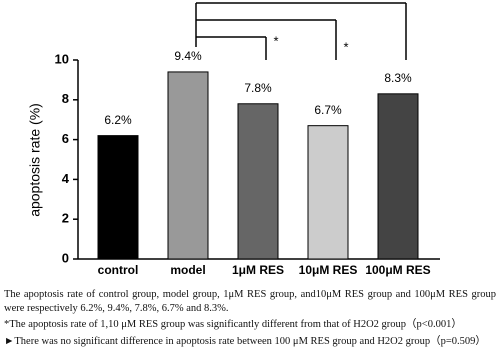  I want to click on y-axis-label: apoptosis rate (%), so click(35, 160).